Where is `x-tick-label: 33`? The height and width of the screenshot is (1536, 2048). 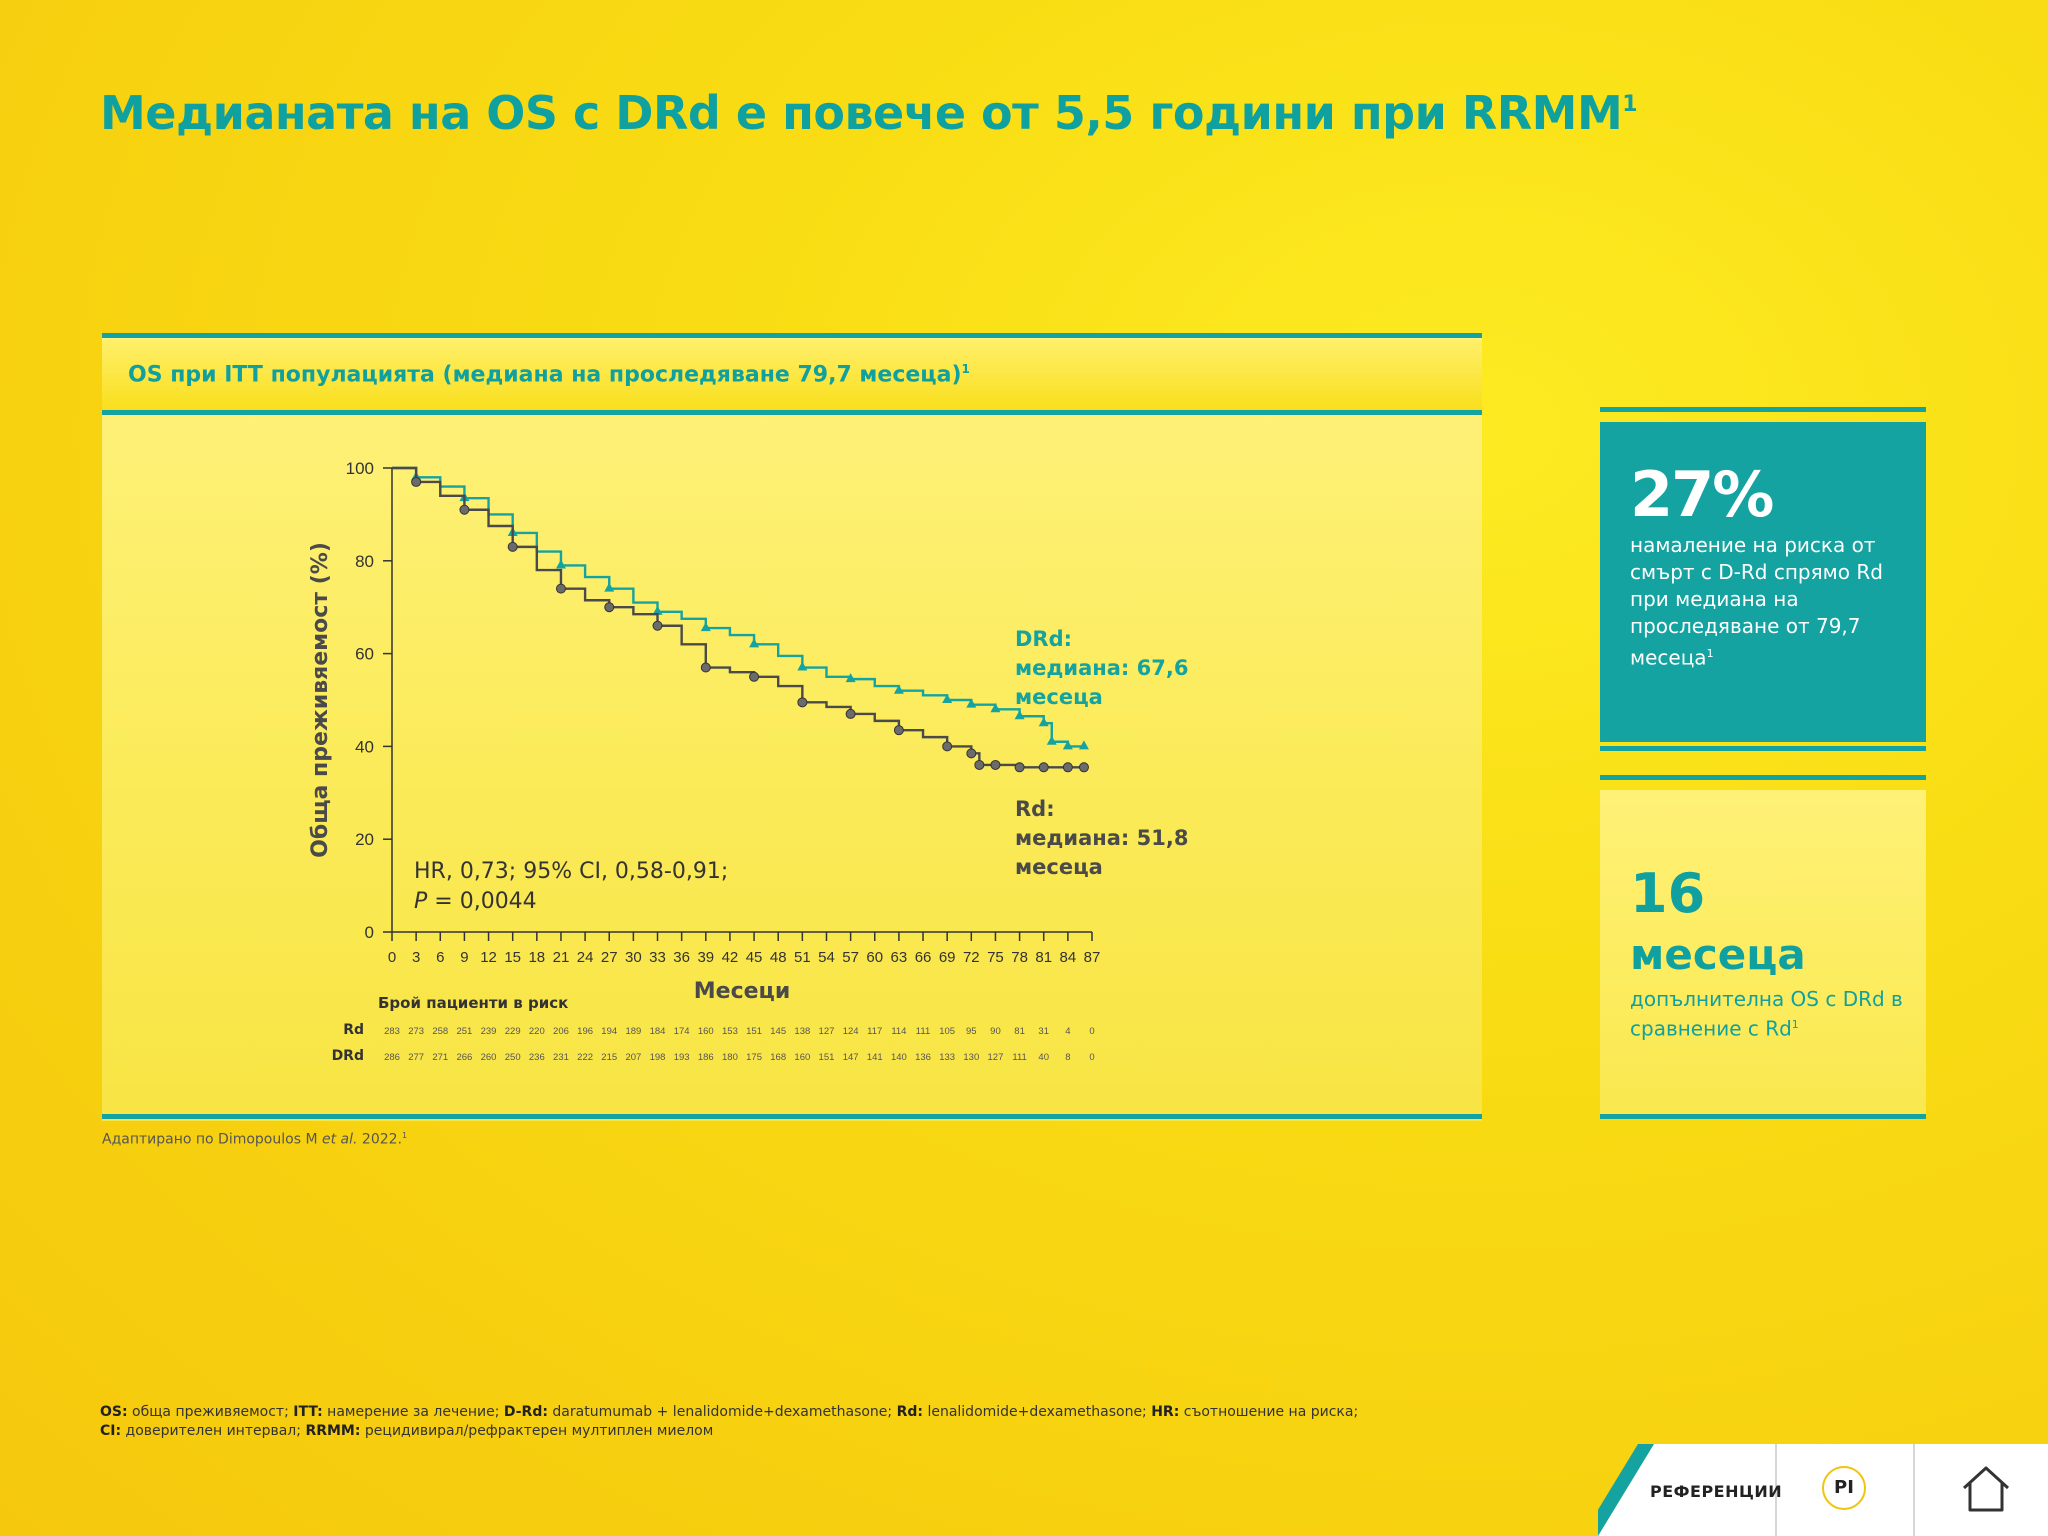
x-tick-label: 33 is located at coordinates (657, 957).